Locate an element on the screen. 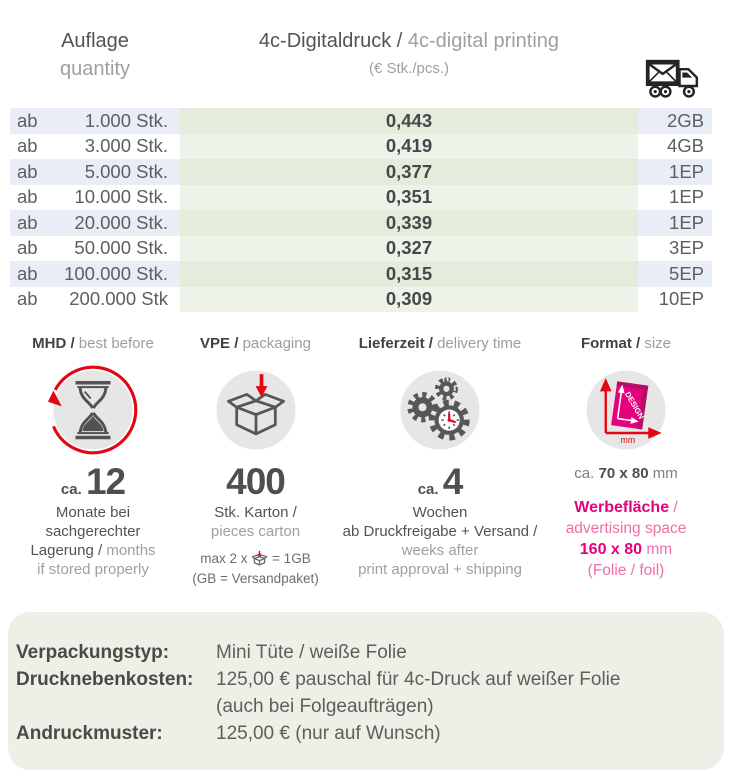 Image resolution: width=730 pixels, height=774 pixels. row-quantity: 5.000 Stk. is located at coordinates (126, 171).